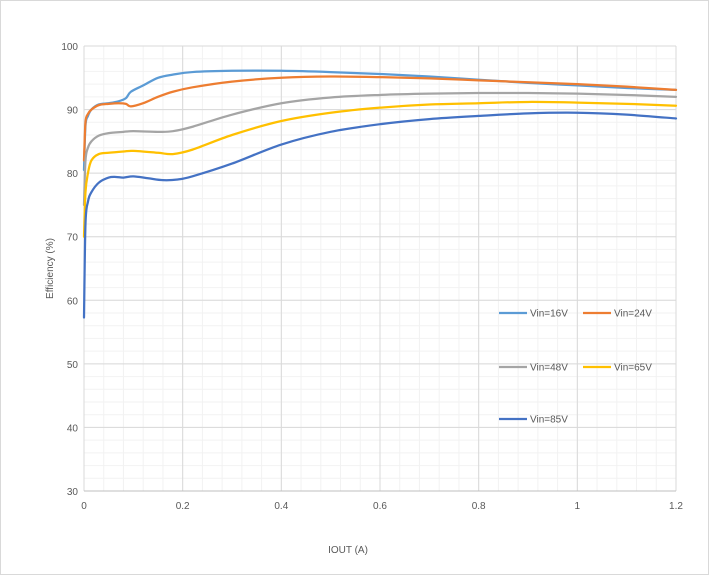  I want to click on y-tick-label: 60, so click(73, 301).